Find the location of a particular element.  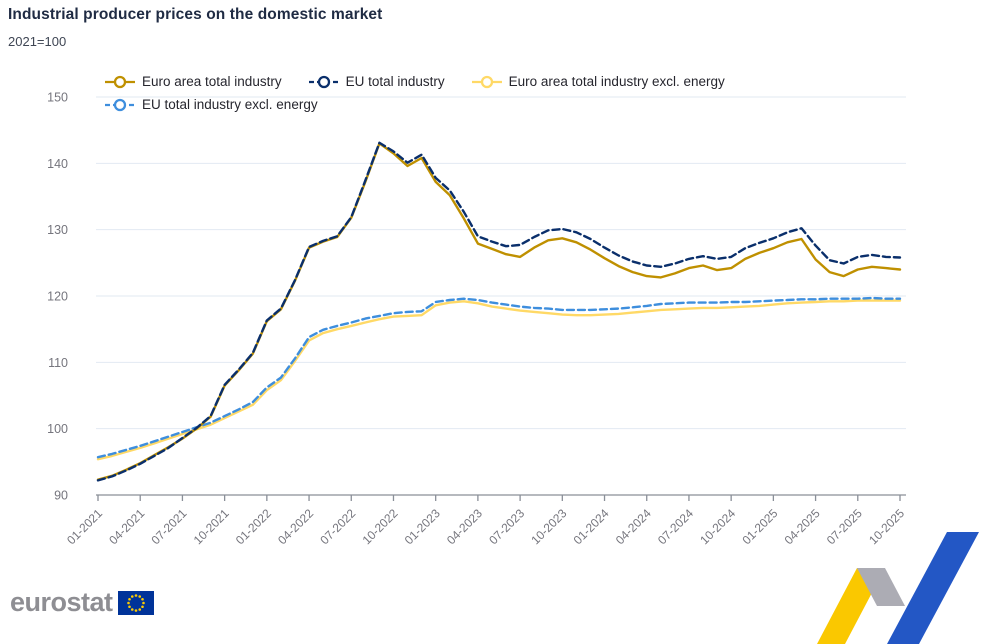

y-axis-tick-label: 100 is located at coordinates (57, 429).